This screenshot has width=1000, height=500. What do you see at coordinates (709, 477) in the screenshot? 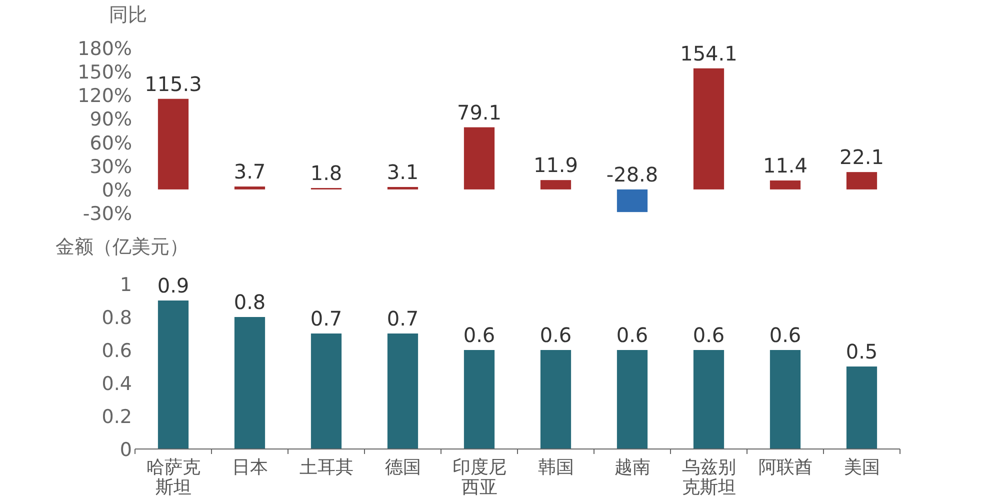
I see `x-tick-label: 乌兹别克斯坦` at bounding box center [709, 477].